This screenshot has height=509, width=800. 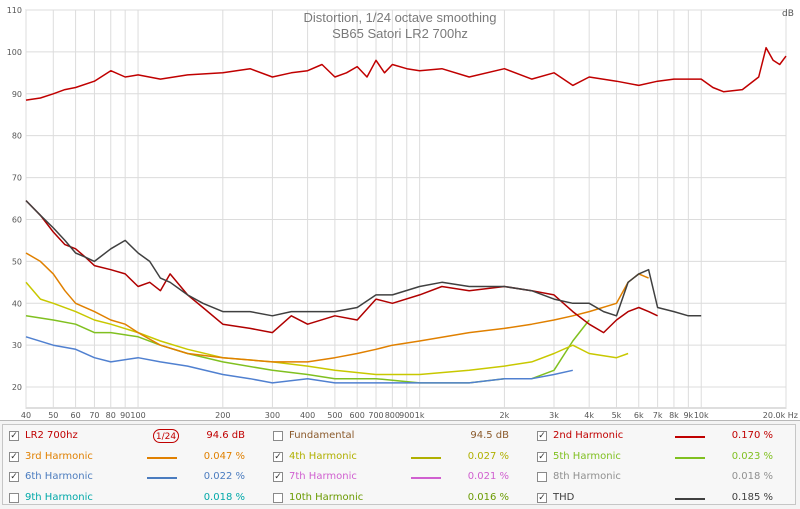 What do you see at coordinates (222, 415) in the screenshot?
I see `x-tick-label: 200` at bounding box center [222, 415].